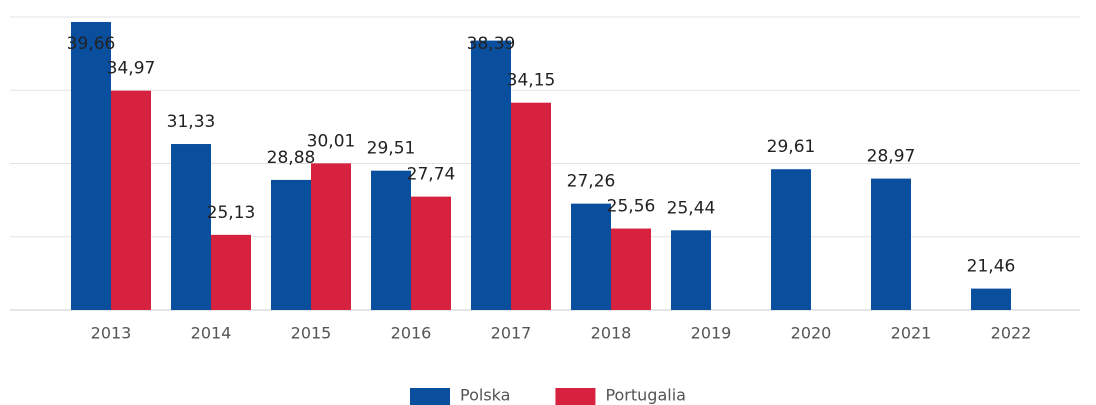 This screenshot has height=405, width=1096. What do you see at coordinates (291, 158) in the screenshot?
I see `data-label: 28,88` at bounding box center [291, 158].